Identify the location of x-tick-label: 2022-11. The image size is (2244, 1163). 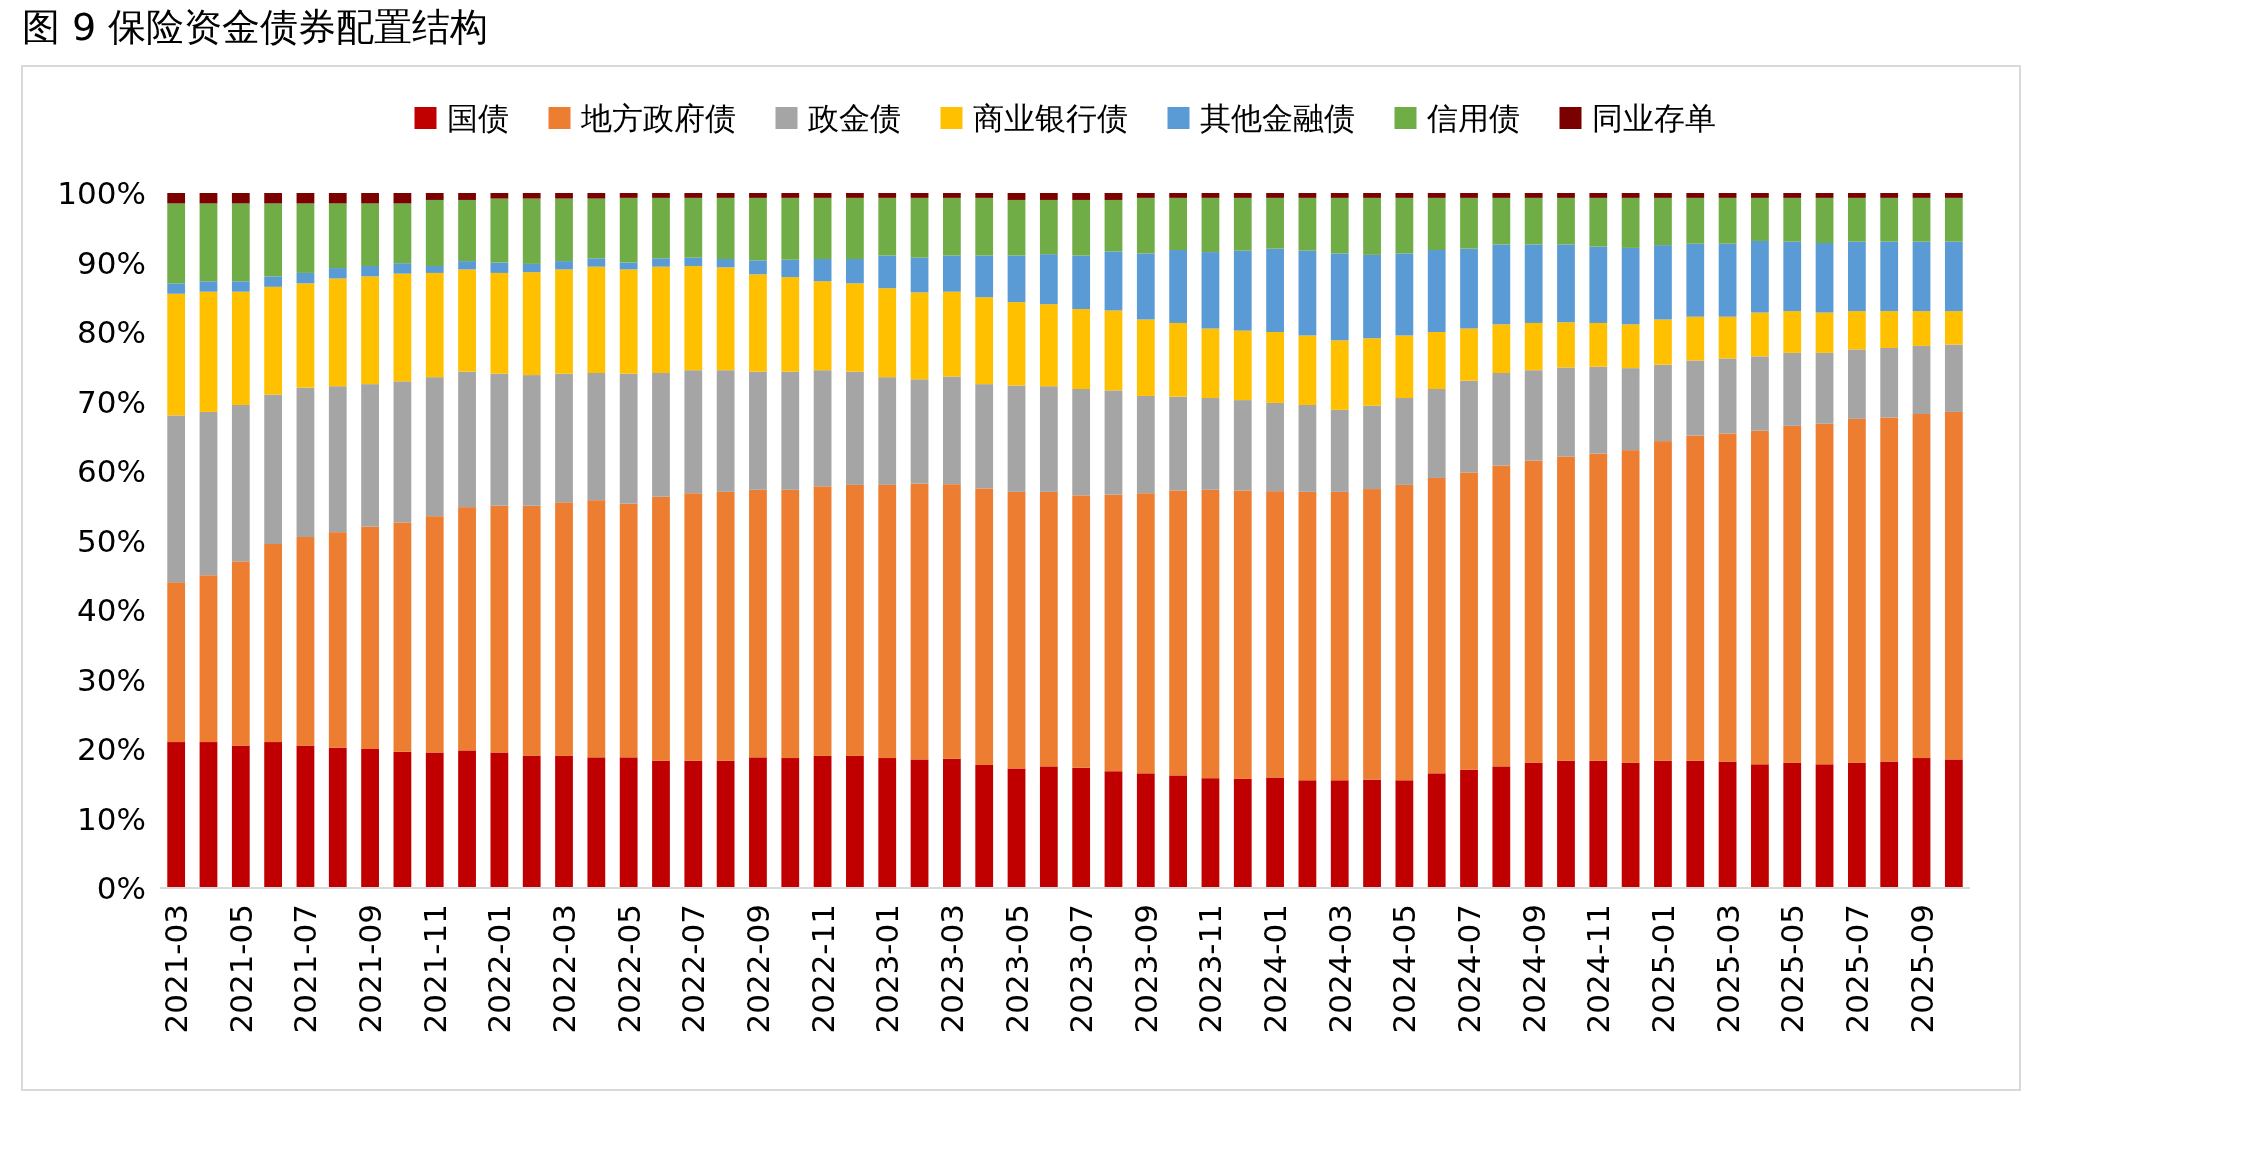
(822, 969).